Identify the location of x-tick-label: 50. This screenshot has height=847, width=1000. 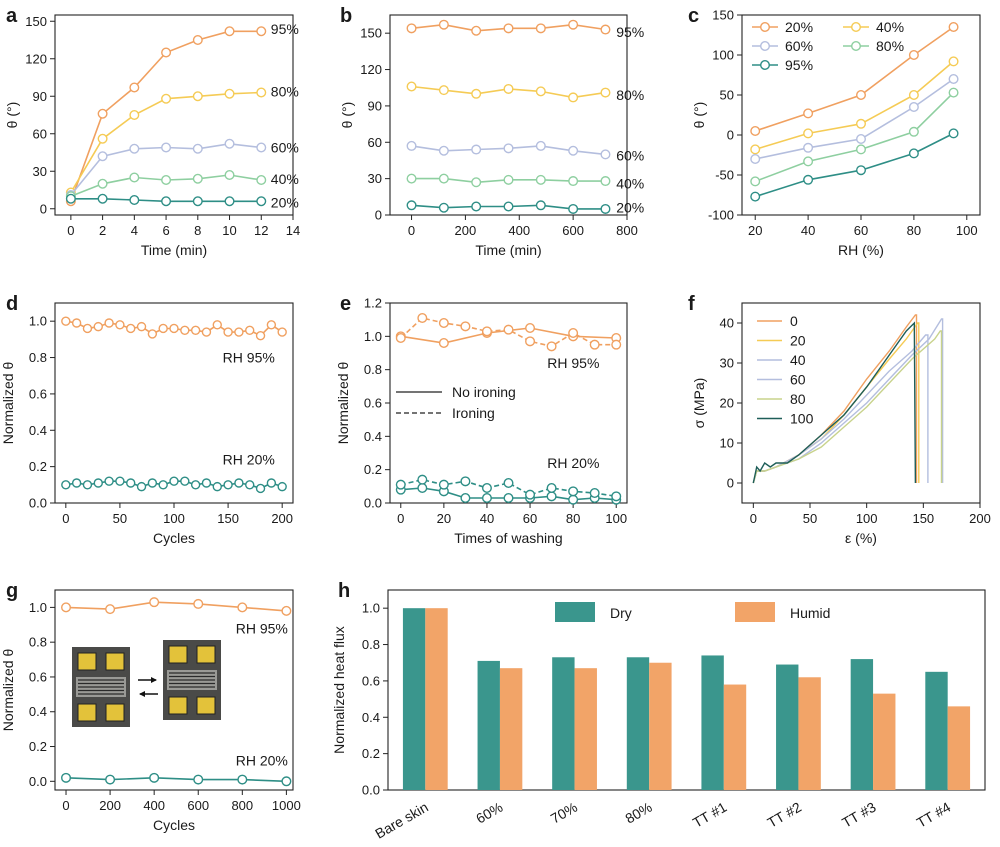
(120, 518).